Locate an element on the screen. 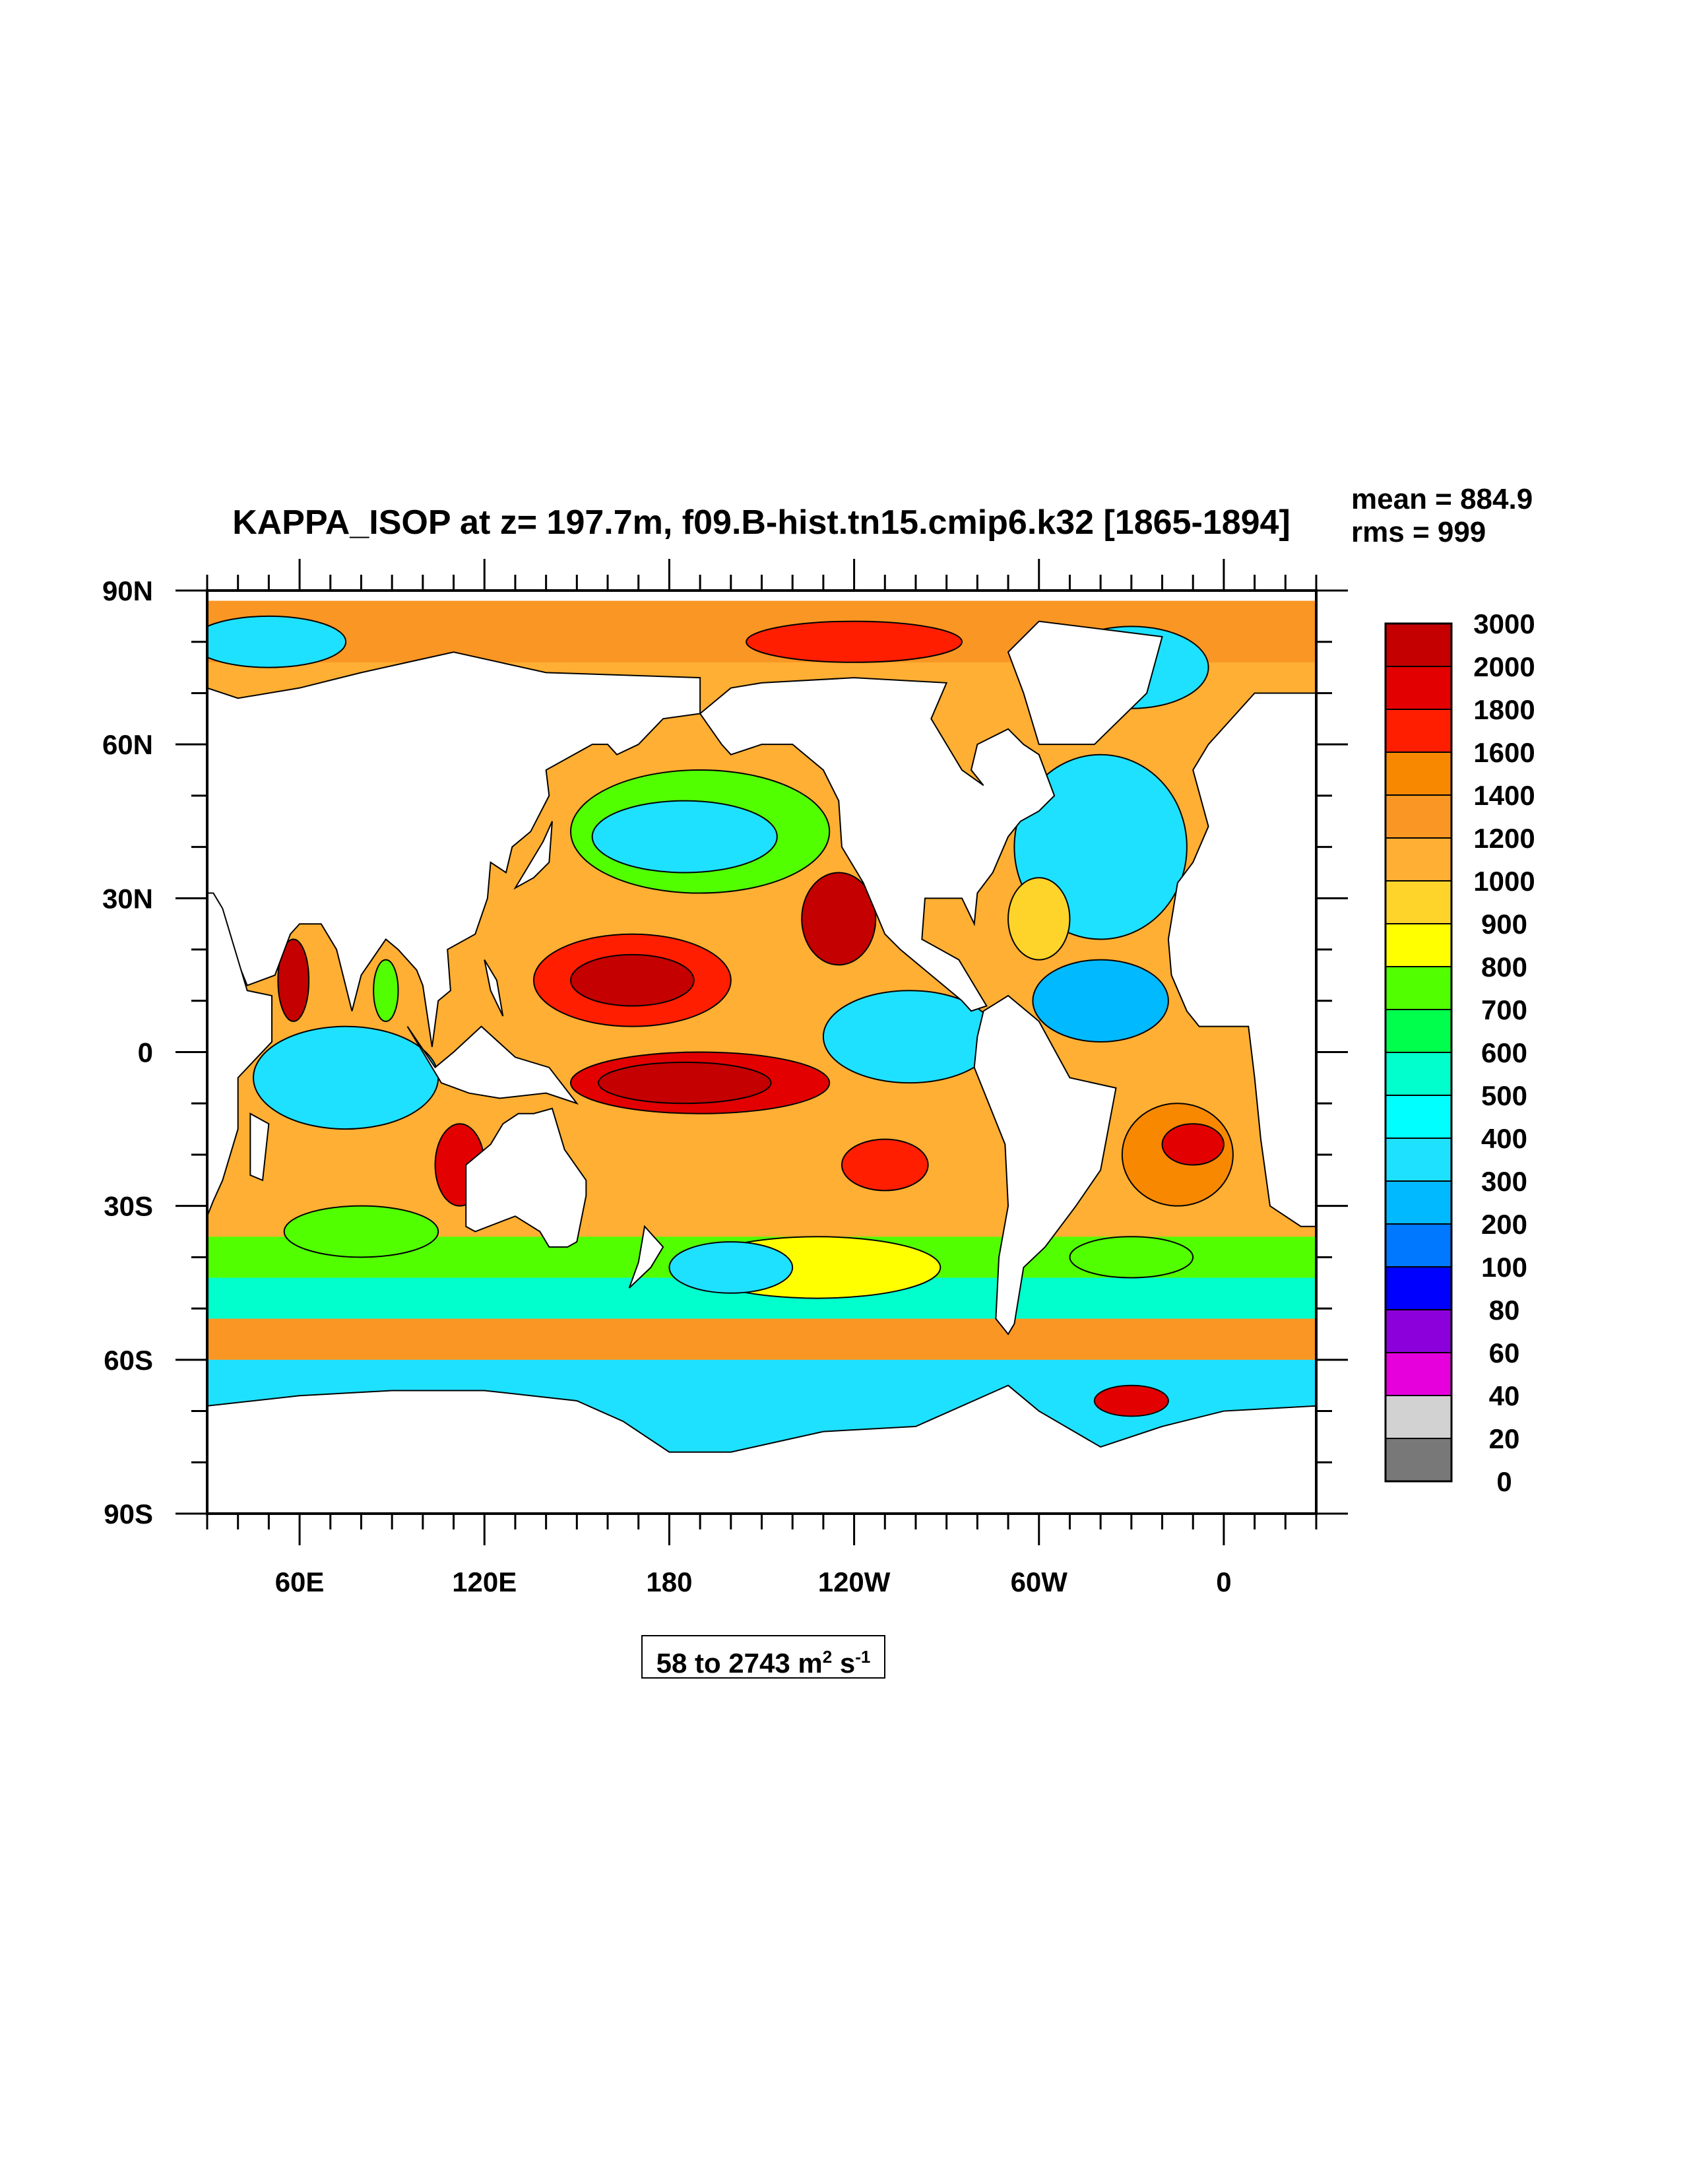 The image size is (1689, 2184). land-africa-europe-west is located at coordinates (1241, 959).